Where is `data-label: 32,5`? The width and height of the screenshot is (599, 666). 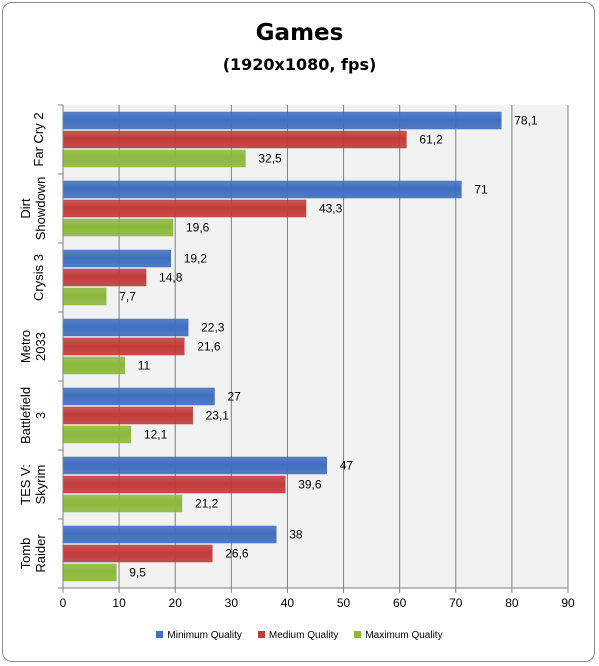
data-label: 32,5 is located at coordinates (270, 159).